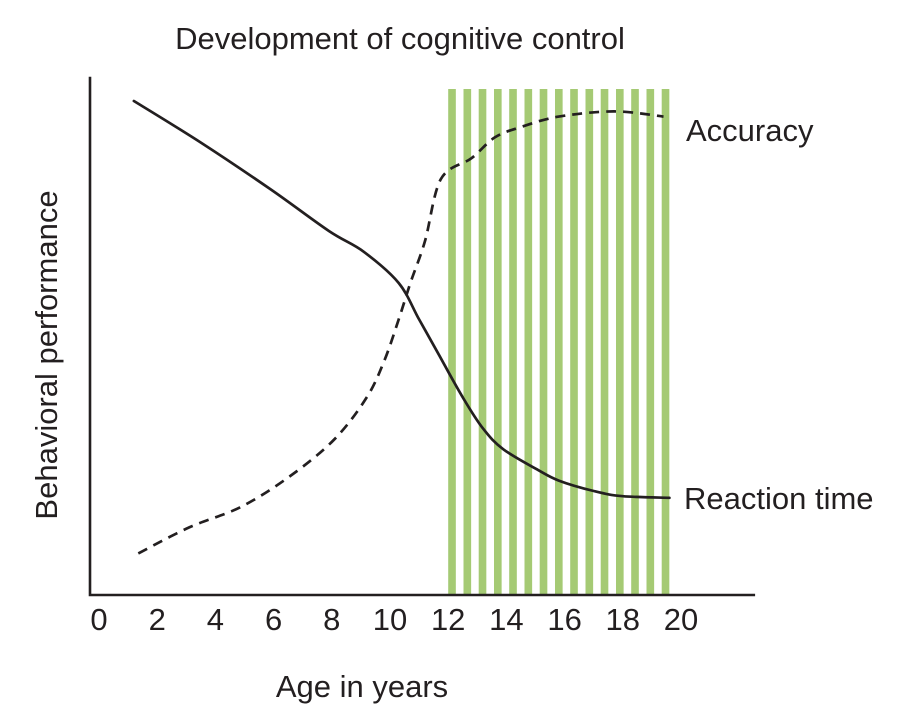  Describe the element at coordinates (564, 619) in the screenshot. I see `x-tick-label: 16` at that location.